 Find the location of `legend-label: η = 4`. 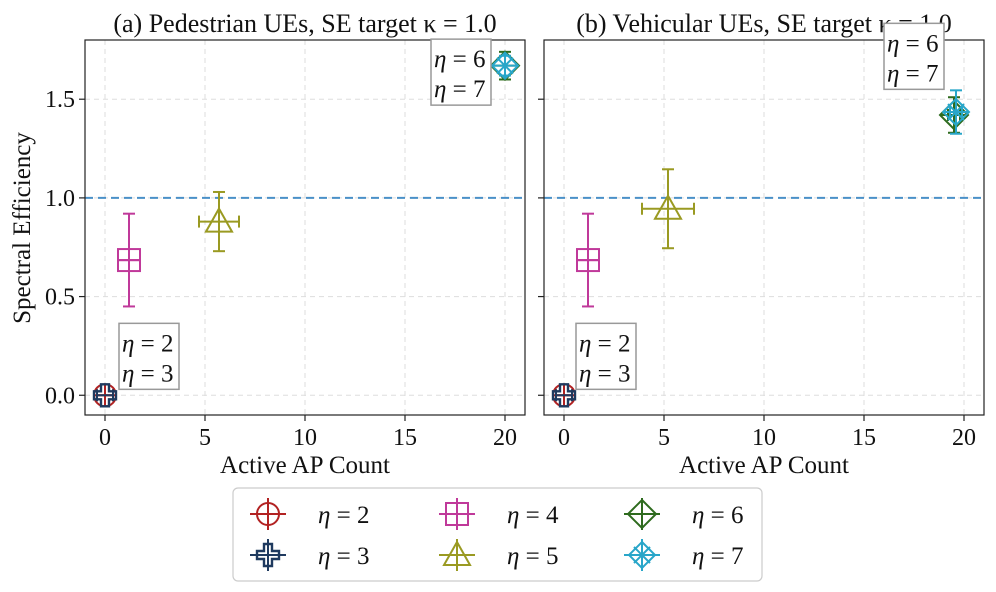

legend-label: η = 4 is located at coordinates (533, 515).